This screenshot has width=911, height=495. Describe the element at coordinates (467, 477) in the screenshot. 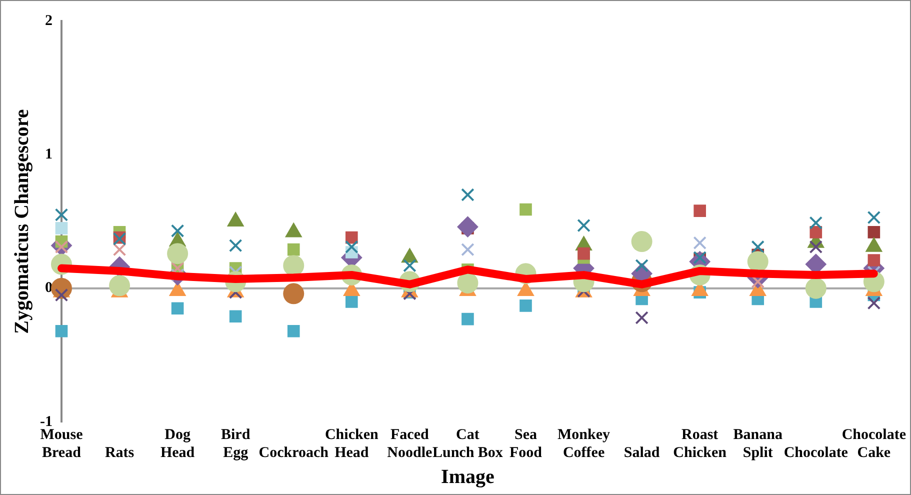

I see `x-axis-title: Image` at that location.